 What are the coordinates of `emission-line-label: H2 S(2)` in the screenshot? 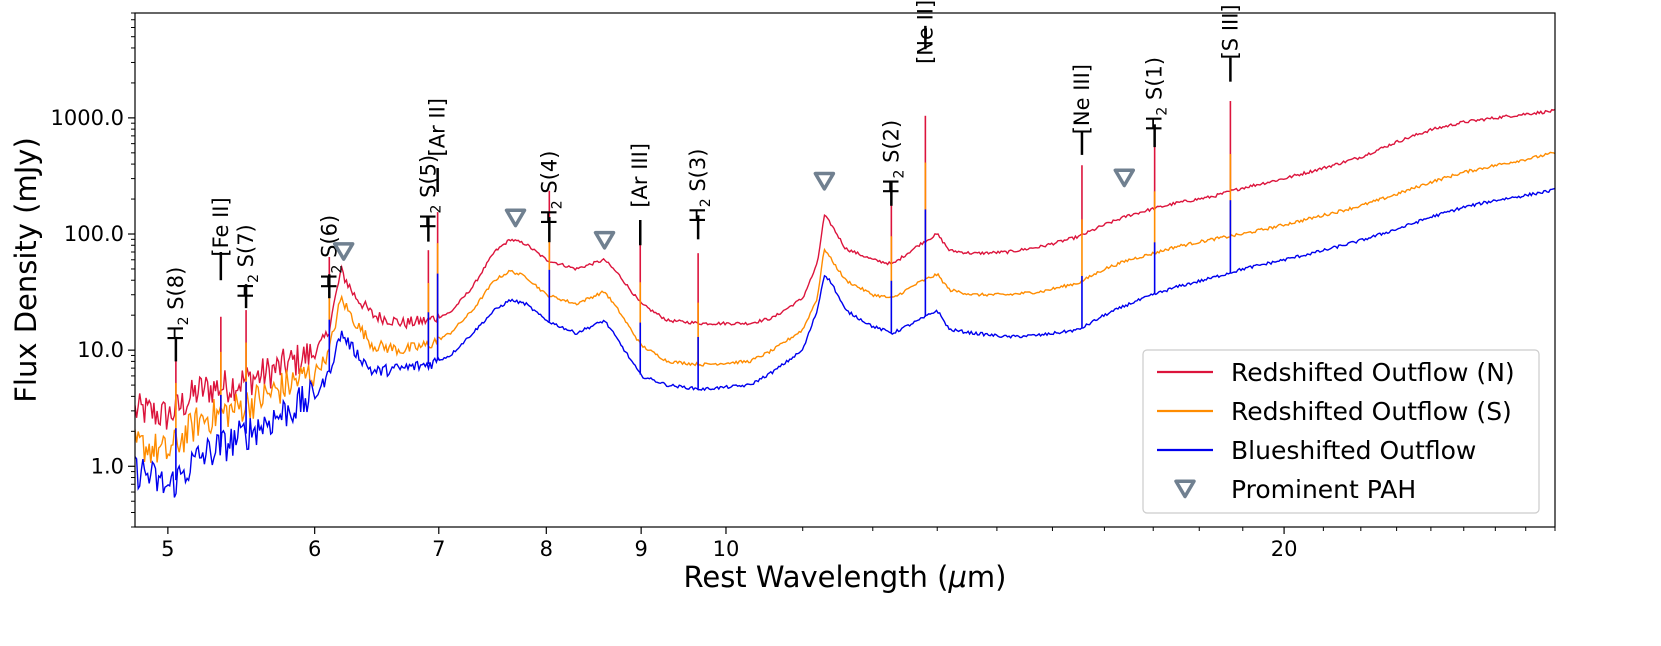 It's located at (893, 157).